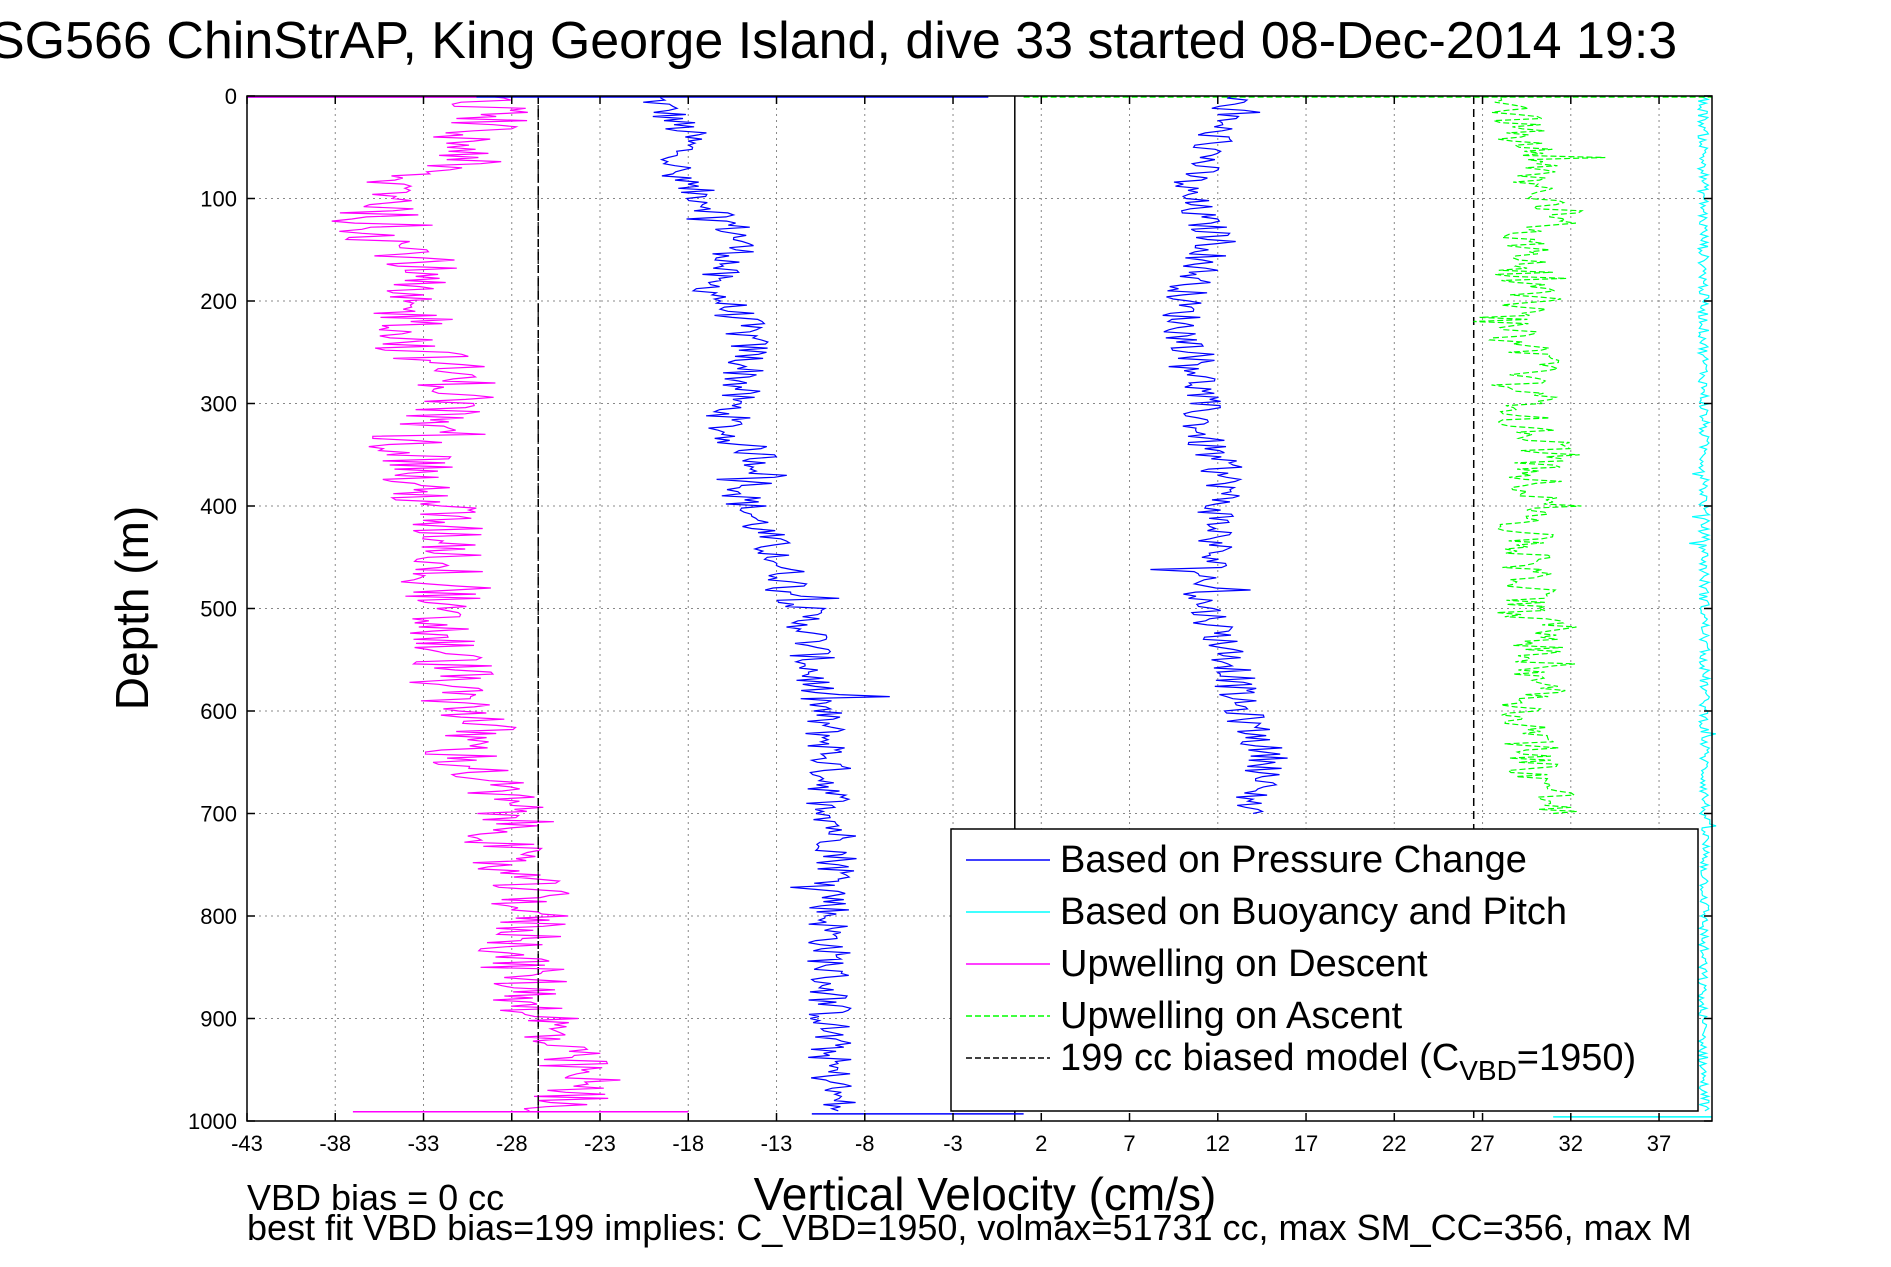 The image size is (1891, 1267). I want to click on x-tick-label: -13, so click(777, 1143).